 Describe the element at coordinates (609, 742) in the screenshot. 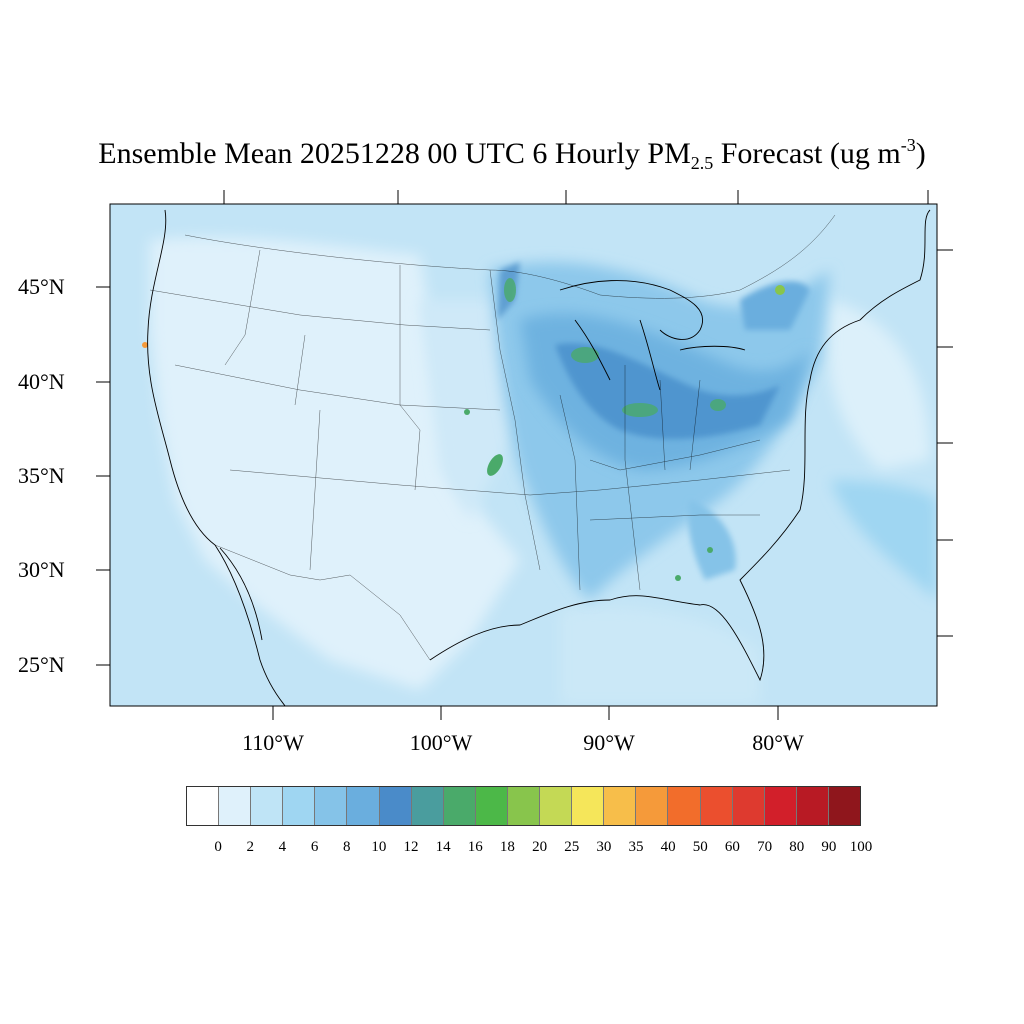

I see `lon-label-90w: 90°W` at that location.